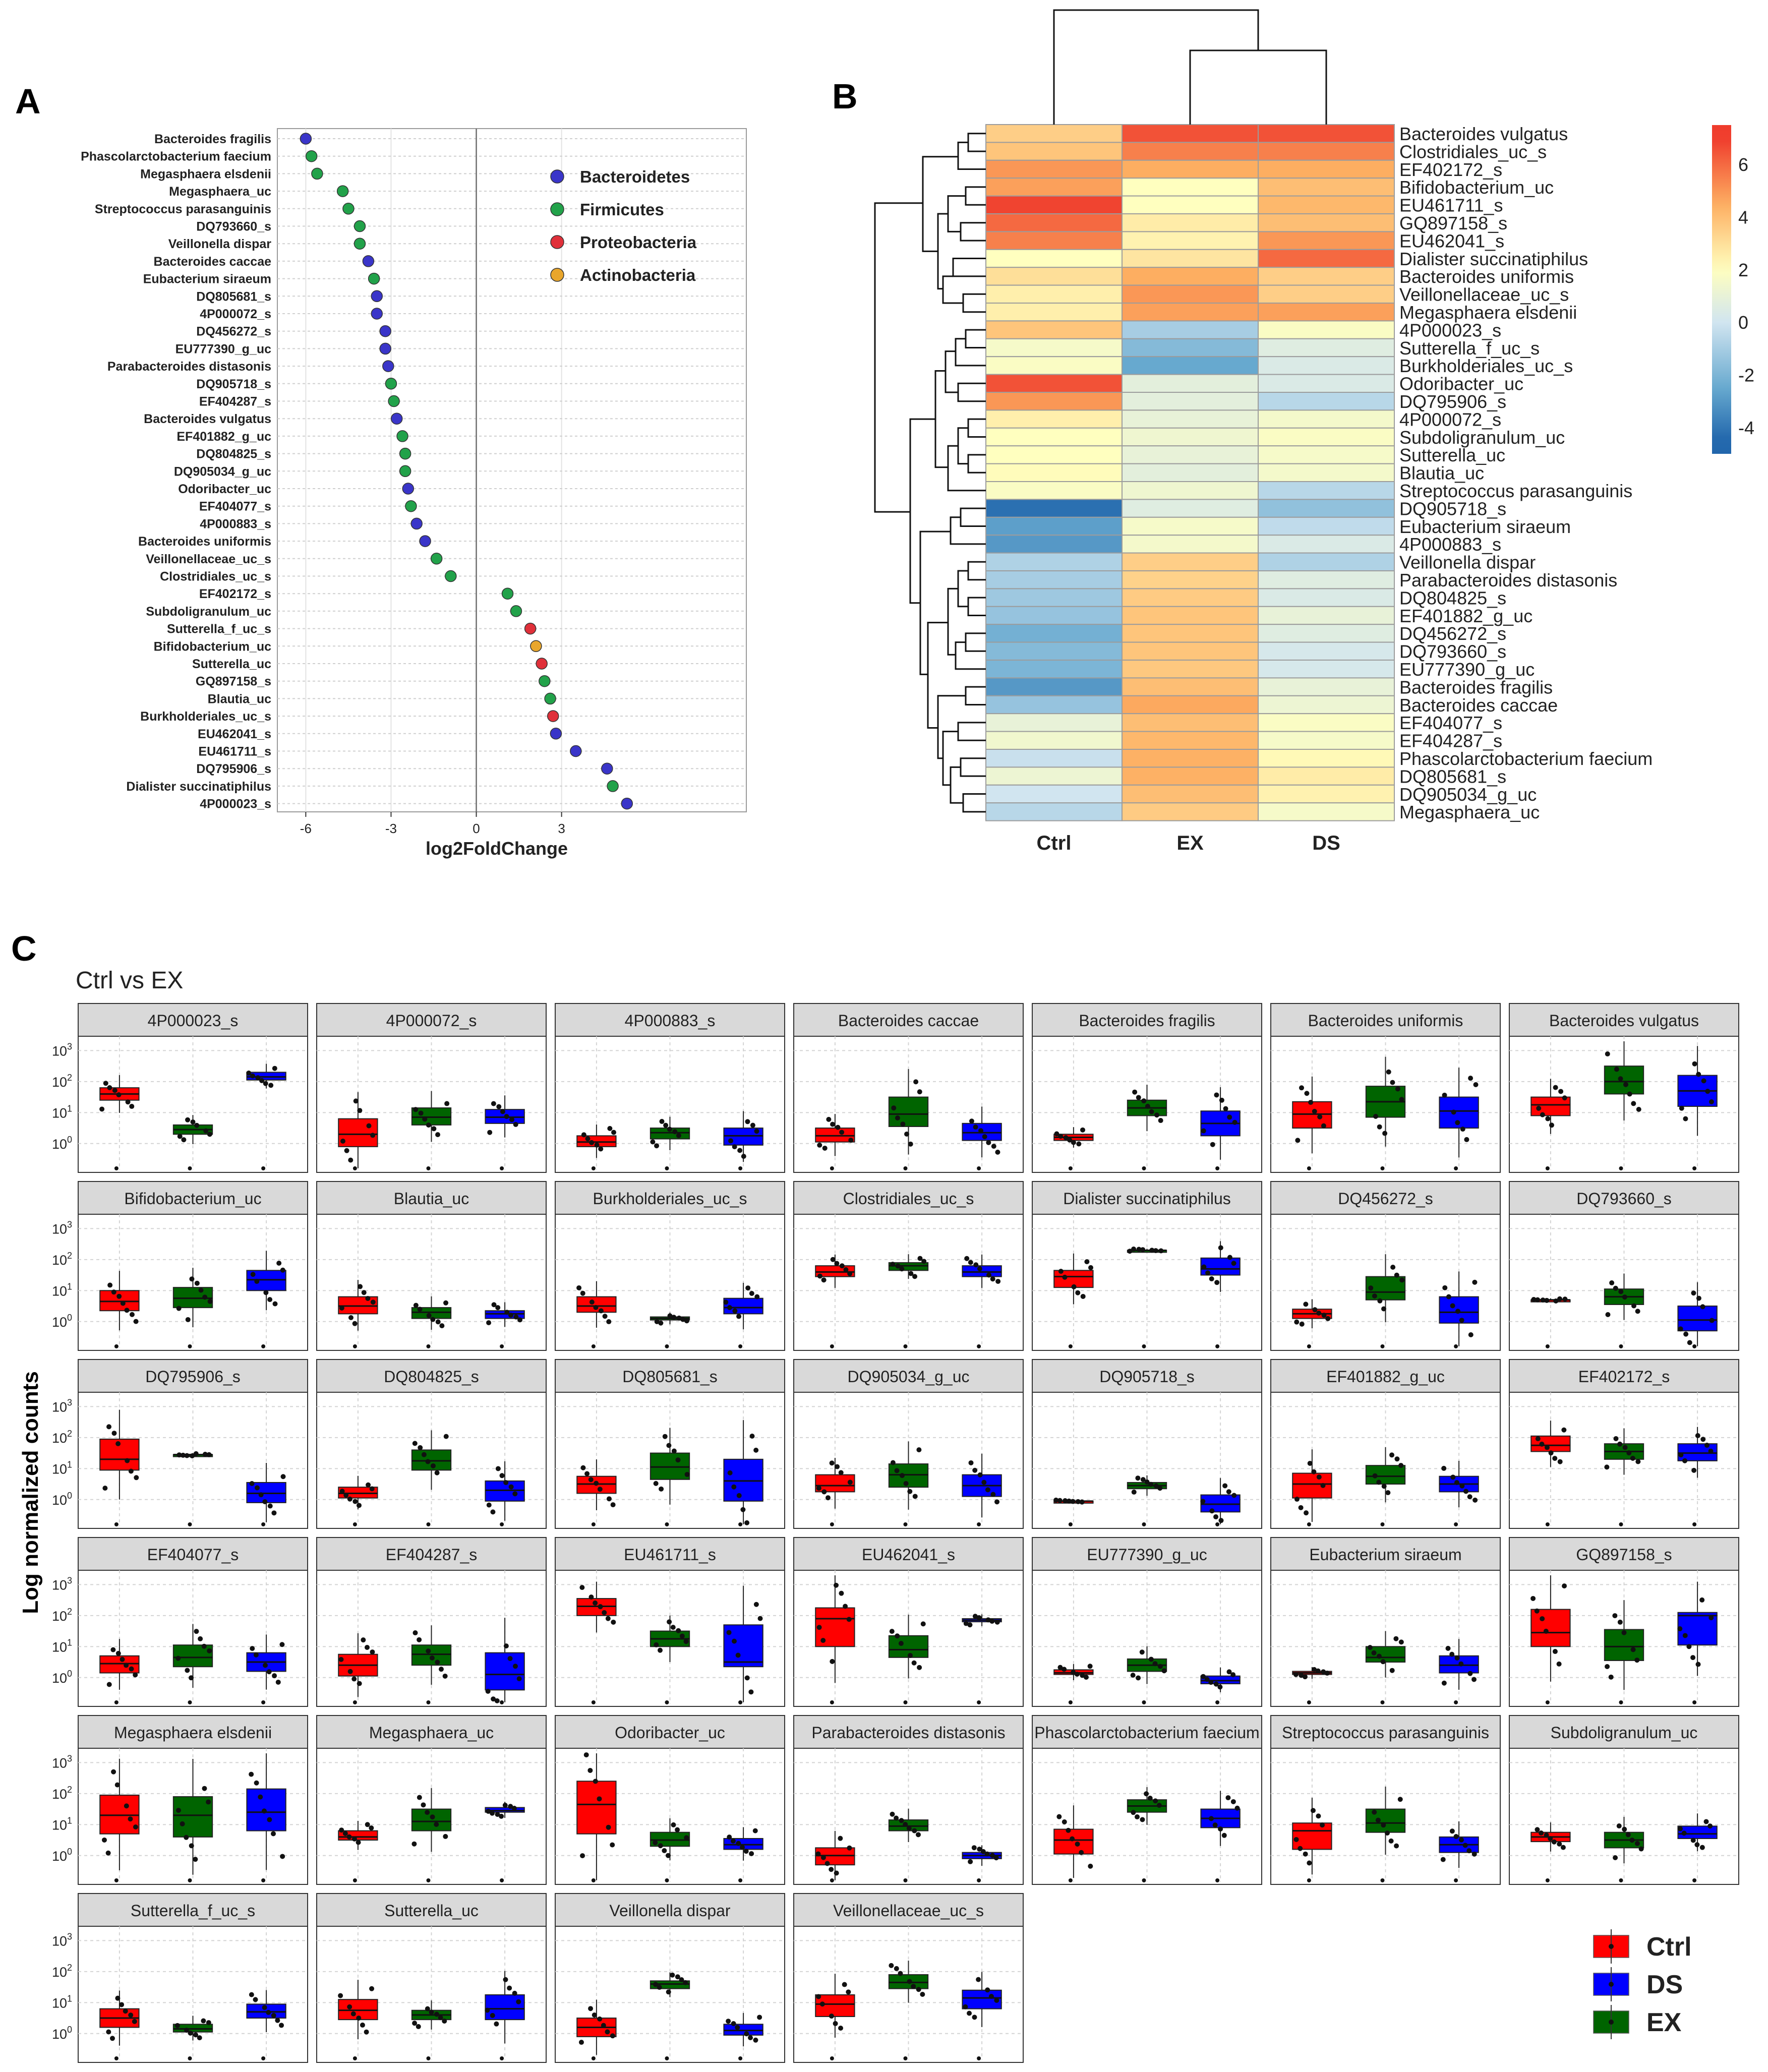 This screenshot has width=1768, height=2072. I want to click on y-tick-exponent: 3, so click(70, 1046).